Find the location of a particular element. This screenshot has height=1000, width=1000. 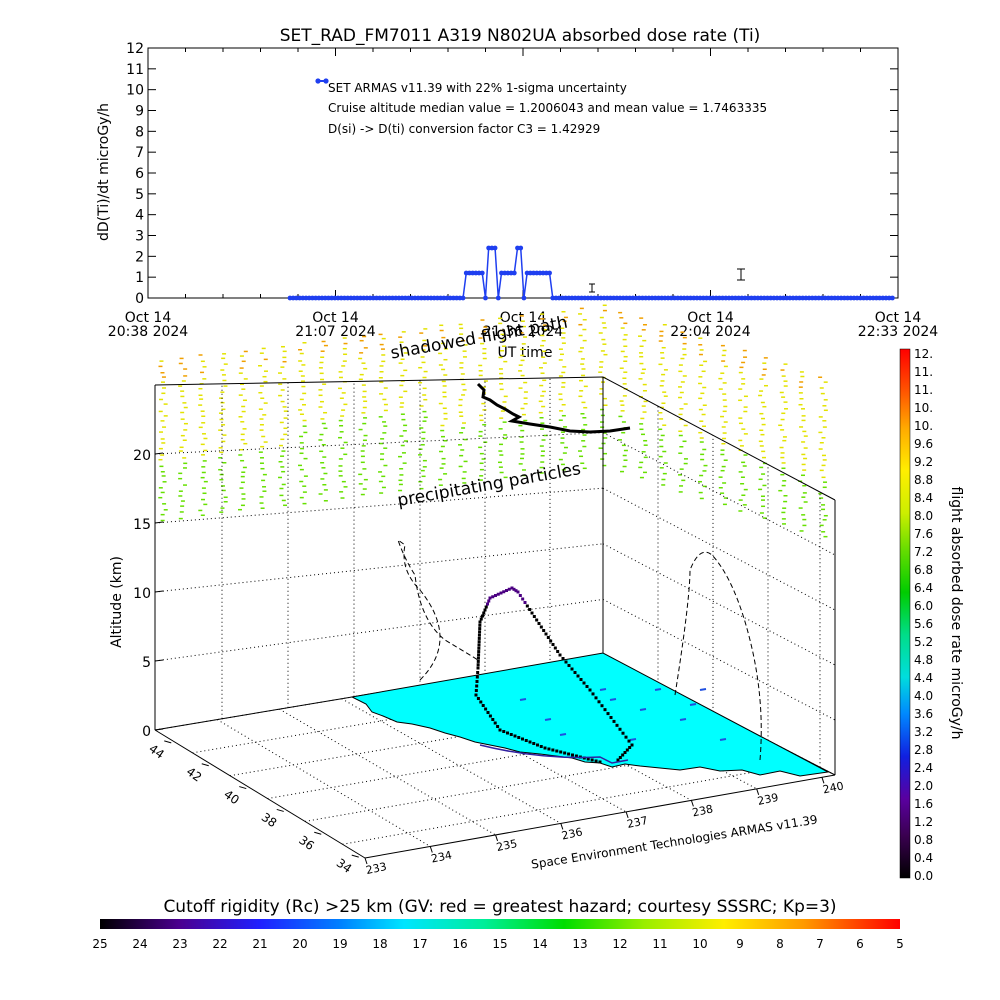

floor-lon-grid is located at coordinates (323, 783).